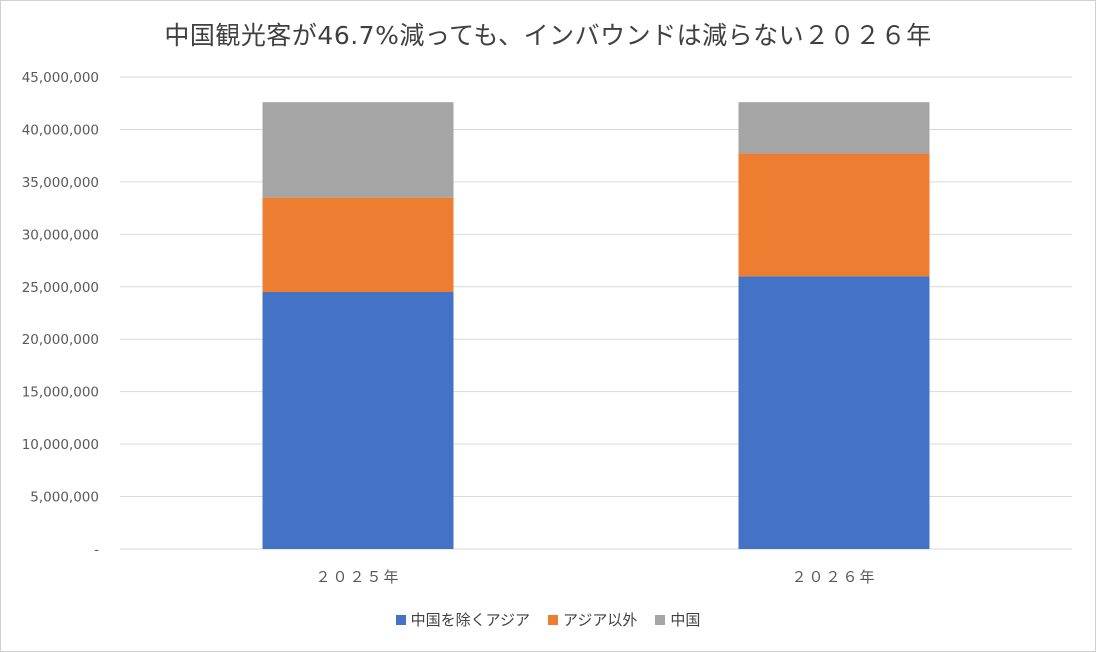 Image resolution: width=1096 pixels, height=652 pixels. What do you see at coordinates (60, 340) in the screenshot?
I see `y-tick-label: 20,000,000` at bounding box center [60, 340].